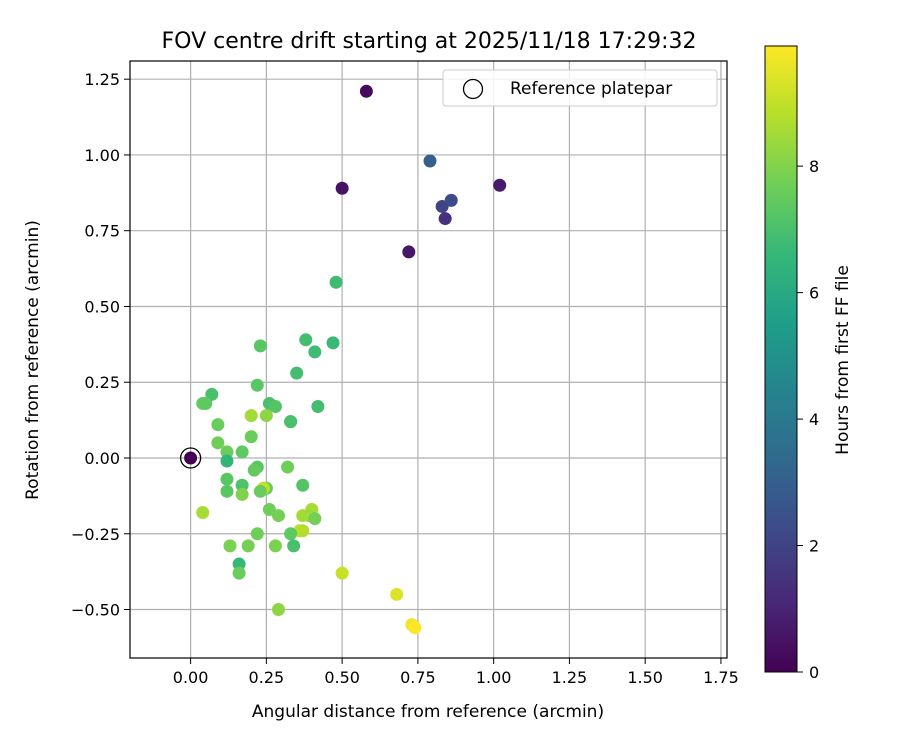  Describe the element at coordinates (33, 360) in the screenshot. I see `y-axis-label: Rotation from reference (arcmin)` at that location.